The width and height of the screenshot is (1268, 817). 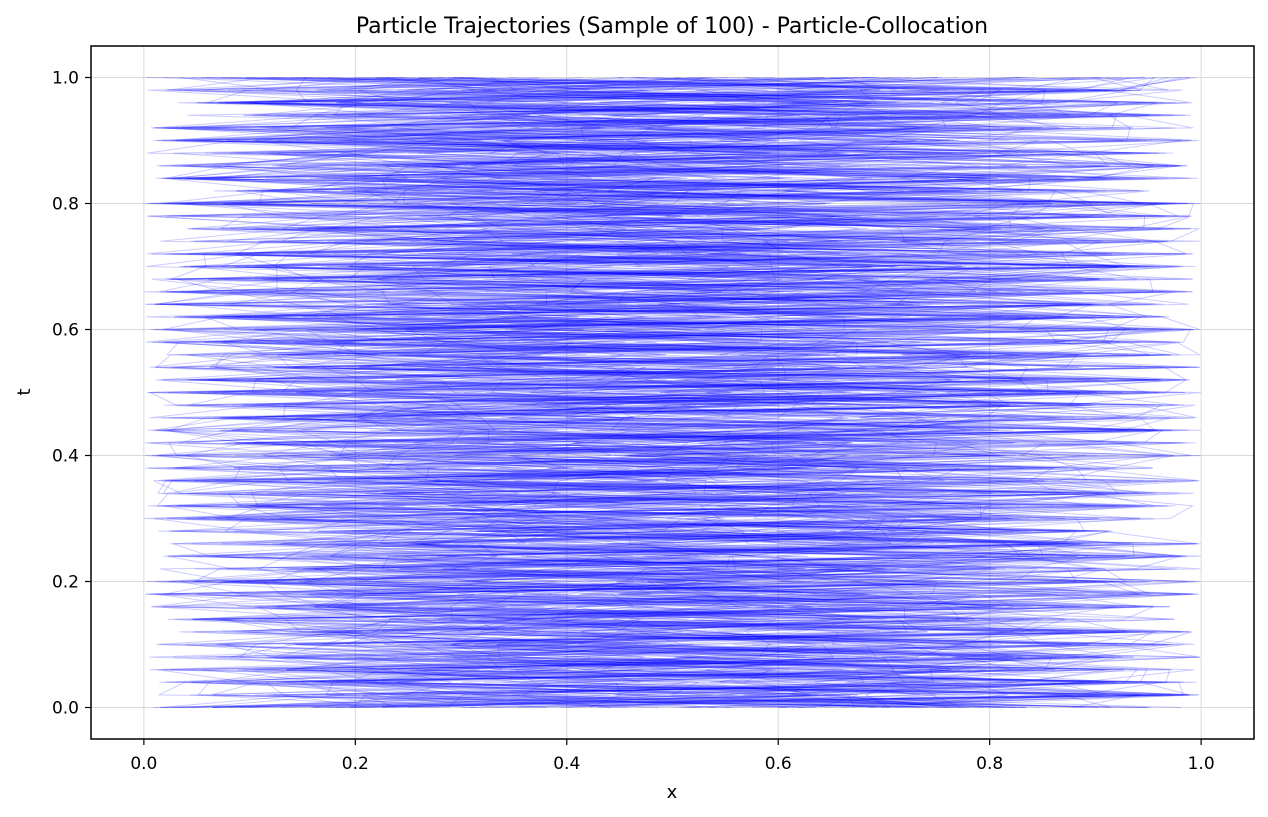 I want to click on y-tick-label: 1.0, so click(x=65, y=79).